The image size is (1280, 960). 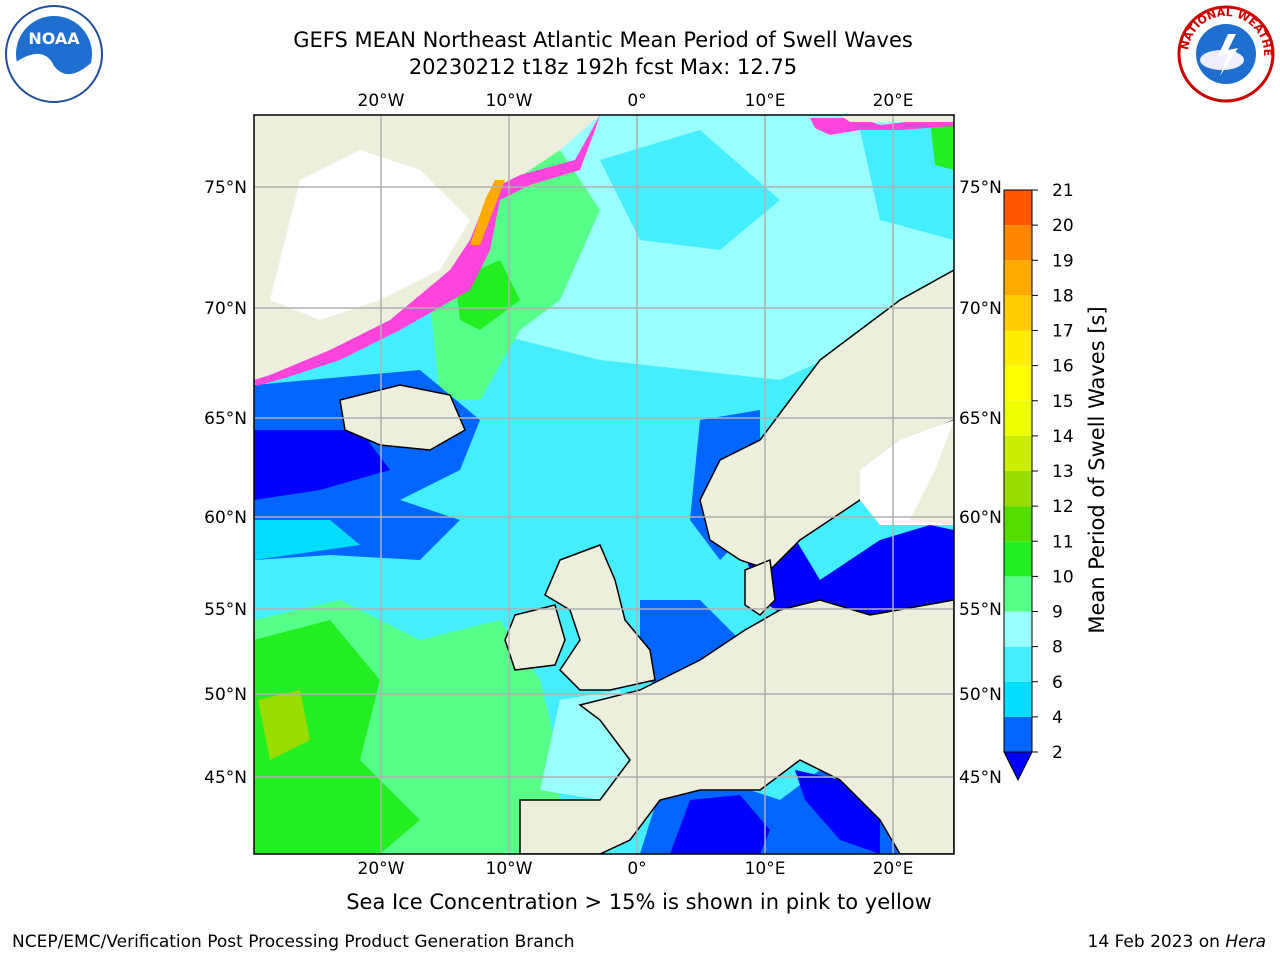 I want to click on lon-label-top: 10°W, so click(x=509, y=101).